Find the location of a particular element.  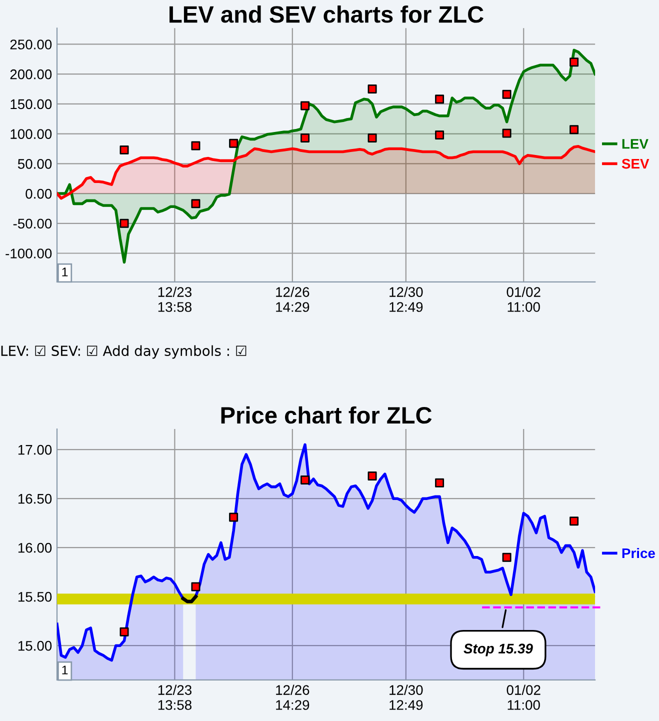

legend-label: Price is located at coordinates (638, 553).